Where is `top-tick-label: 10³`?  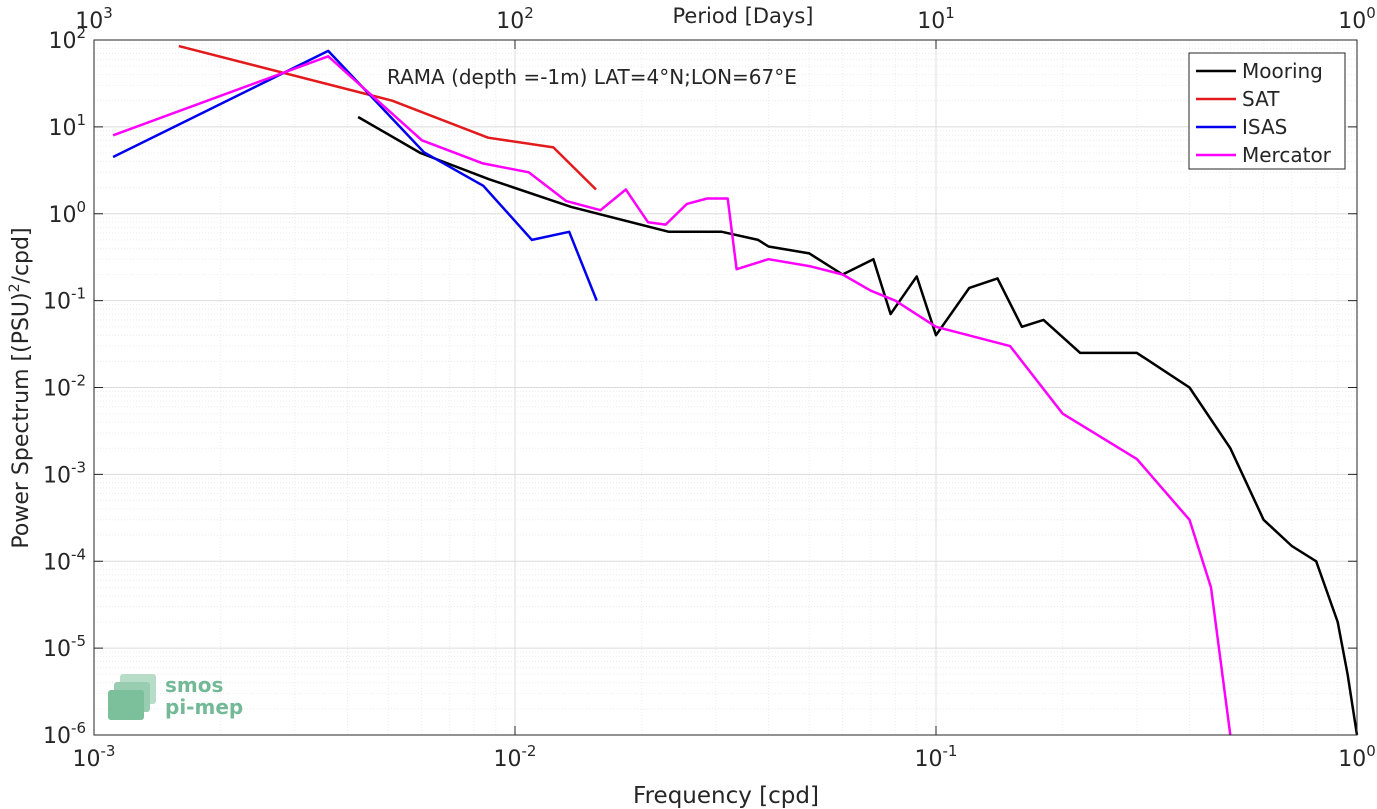 top-tick-label: 10³ is located at coordinates (94, 19).